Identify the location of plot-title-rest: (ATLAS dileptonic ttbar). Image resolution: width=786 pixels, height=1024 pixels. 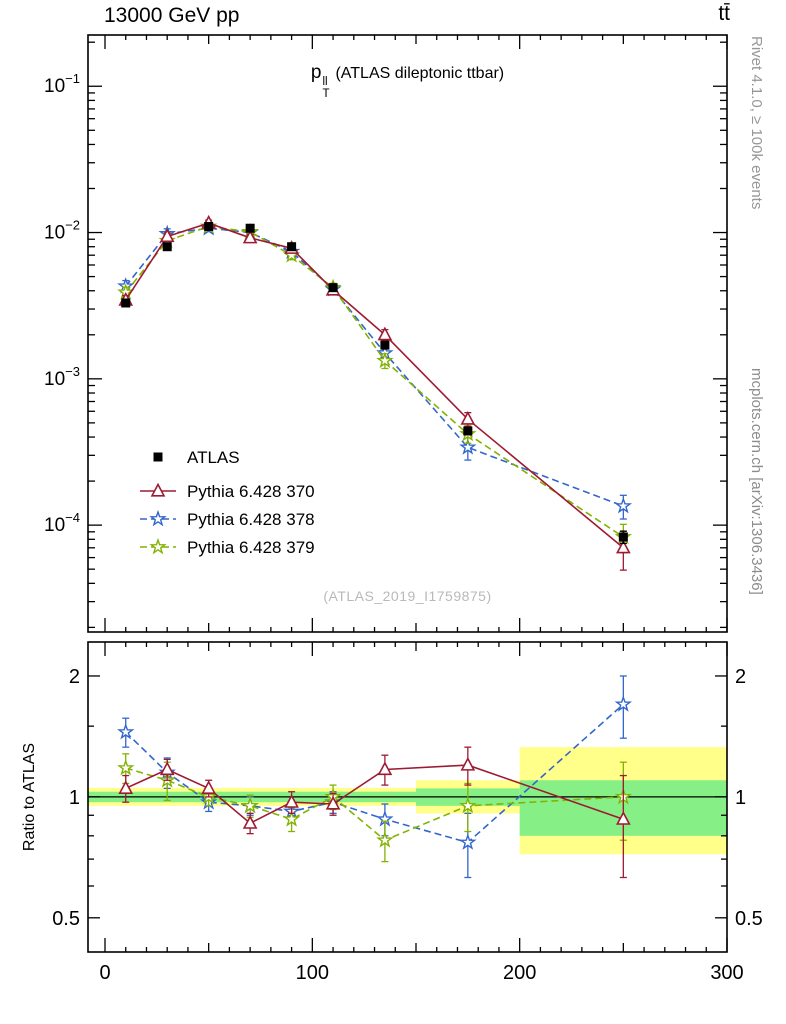
(420, 73).